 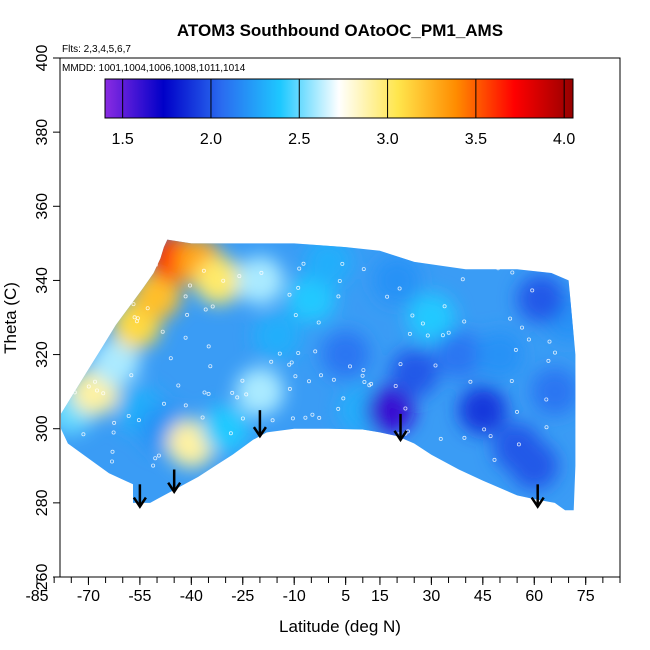 I want to click on flights-label: Flts: 2,3,4,5,6,7, so click(x=96, y=49).